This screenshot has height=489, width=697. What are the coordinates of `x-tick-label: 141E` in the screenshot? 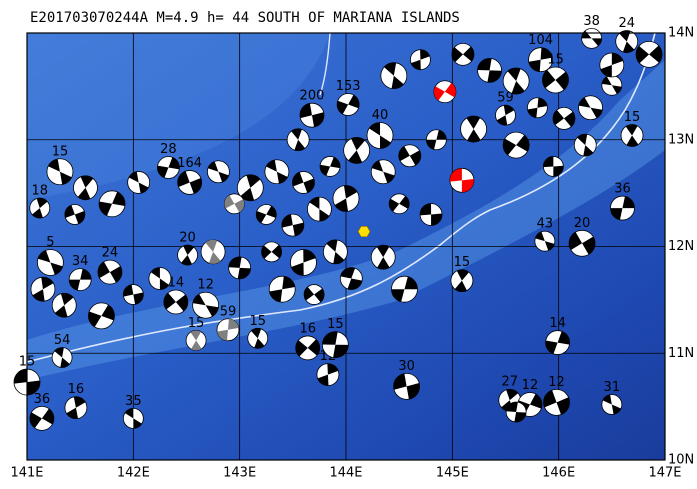 It's located at (26, 473).